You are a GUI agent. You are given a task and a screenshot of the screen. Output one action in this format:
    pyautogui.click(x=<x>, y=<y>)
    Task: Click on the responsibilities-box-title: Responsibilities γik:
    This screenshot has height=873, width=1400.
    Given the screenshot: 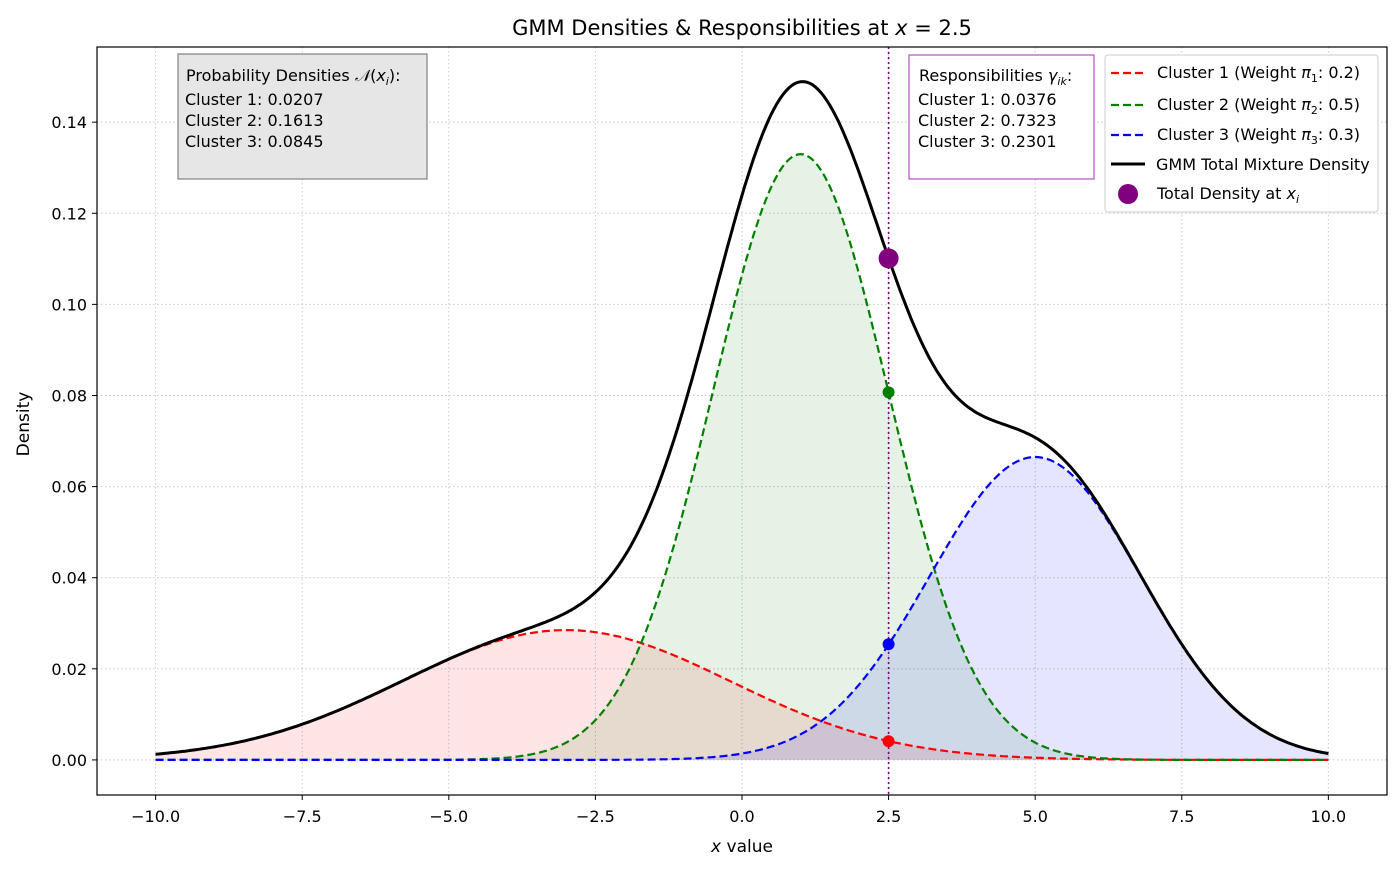 What is the action you would take?
    pyautogui.click(x=995, y=77)
    